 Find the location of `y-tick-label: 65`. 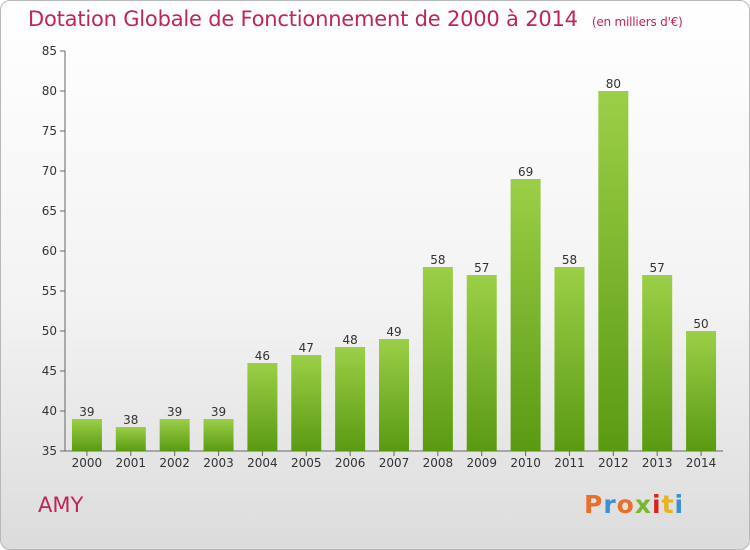

y-tick-label: 65 is located at coordinates (49, 211).